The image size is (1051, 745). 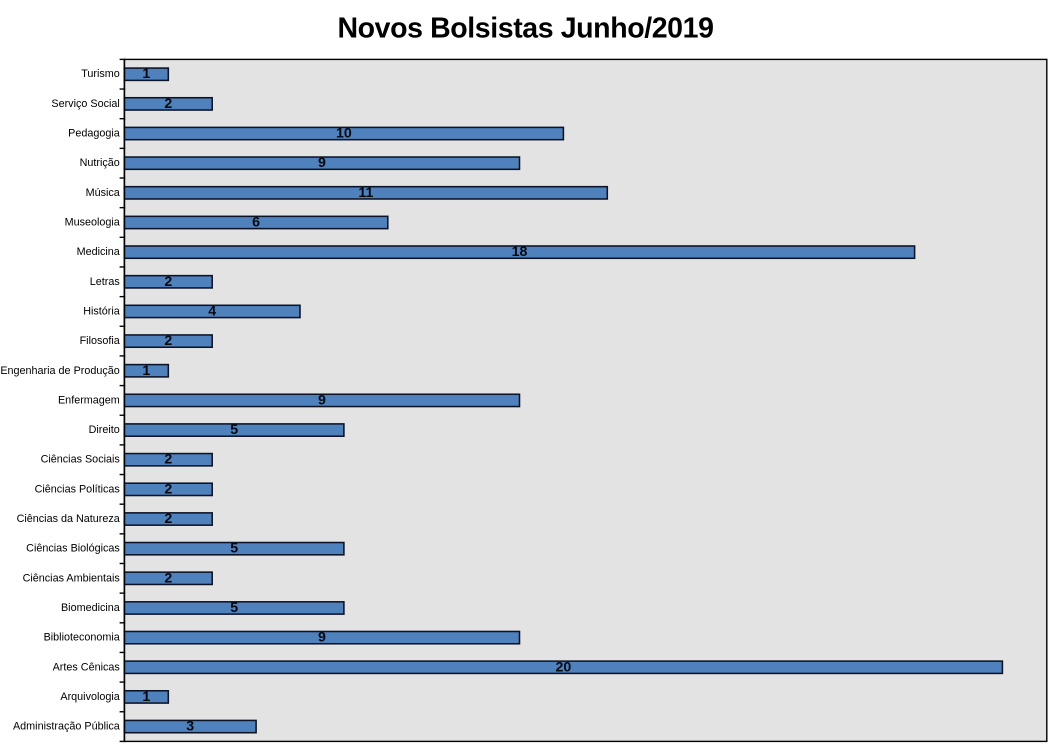 What do you see at coordinates (66, 727) in the screenshot?
I see `svg-text: Administração Pública` at bounding box center [66, 727].